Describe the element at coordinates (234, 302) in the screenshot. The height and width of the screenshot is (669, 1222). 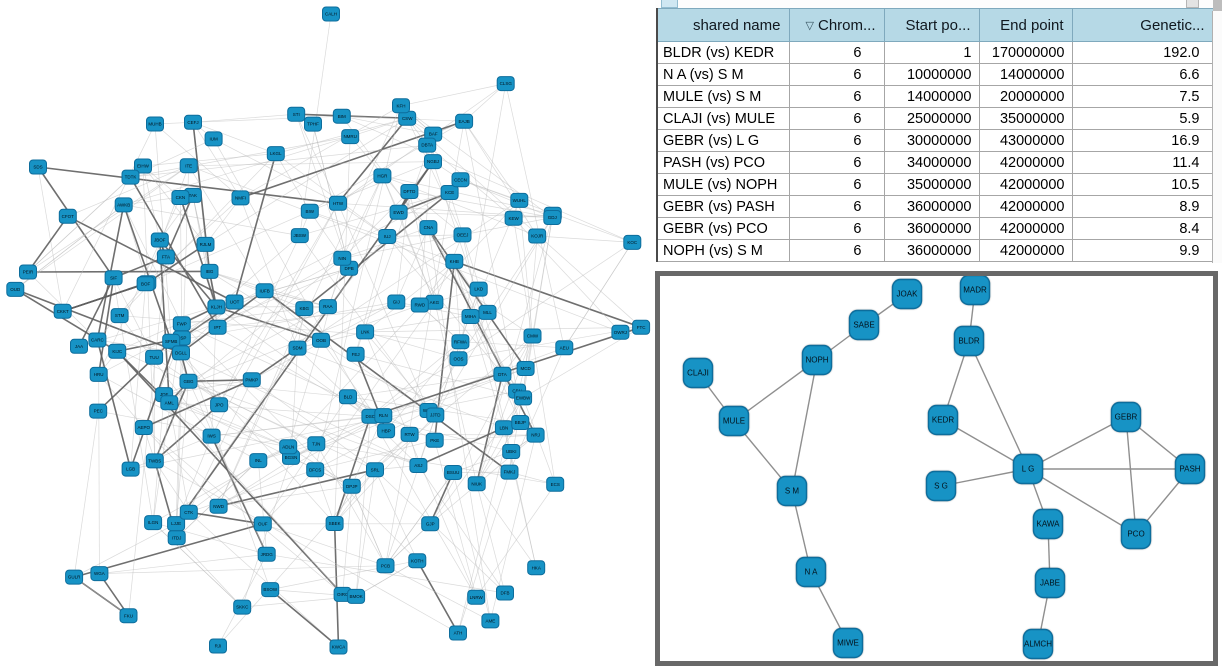
I see `network-node: UOT` at that location.